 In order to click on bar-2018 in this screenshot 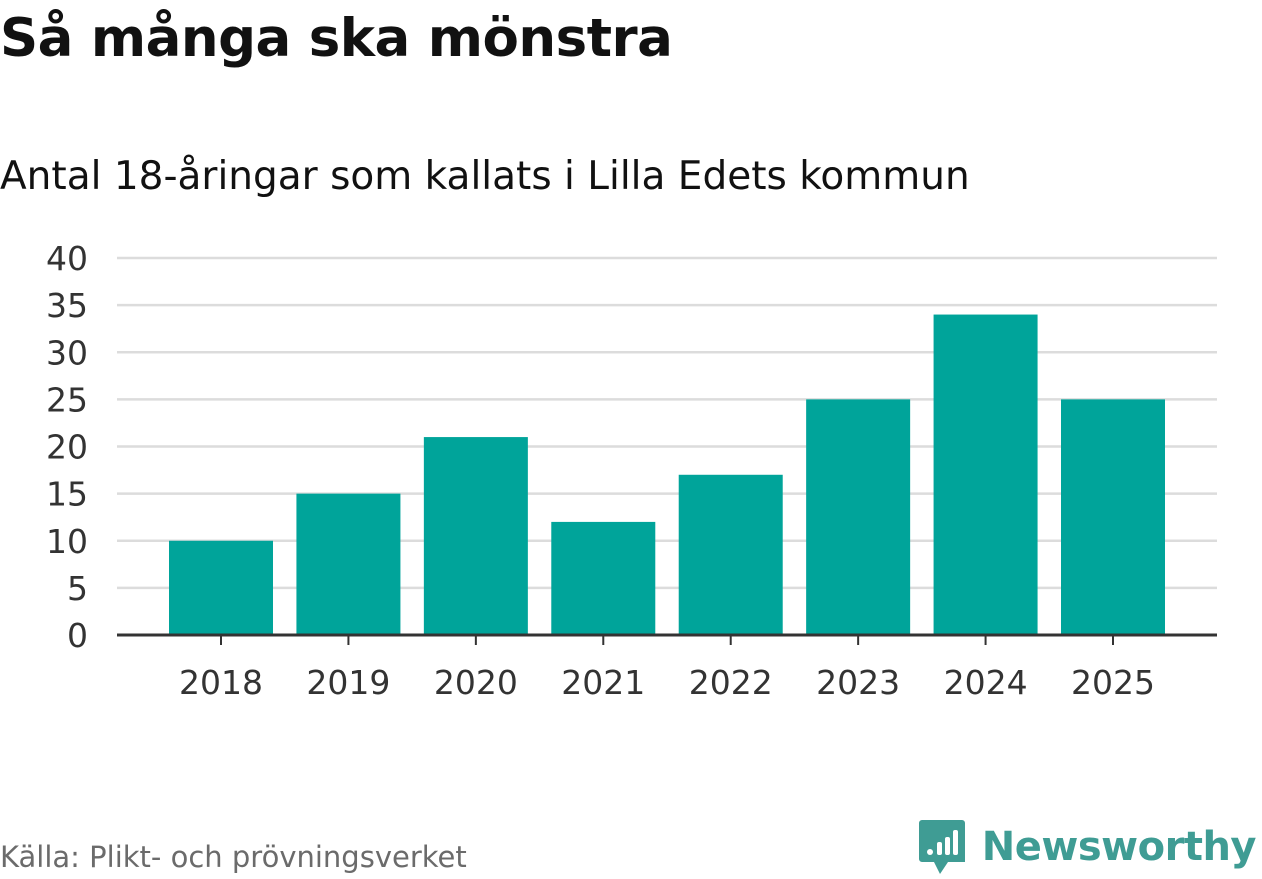, I will do `click(221, 587)`.